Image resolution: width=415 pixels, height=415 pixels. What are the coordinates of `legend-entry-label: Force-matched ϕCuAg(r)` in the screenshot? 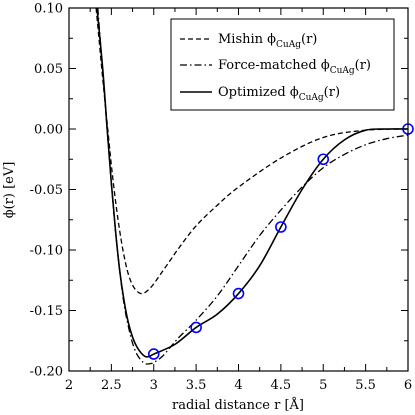 It's located at (294, 67).